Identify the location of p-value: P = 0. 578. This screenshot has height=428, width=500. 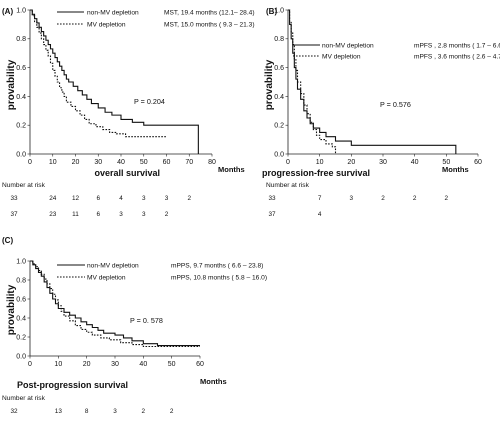
(146, 320).